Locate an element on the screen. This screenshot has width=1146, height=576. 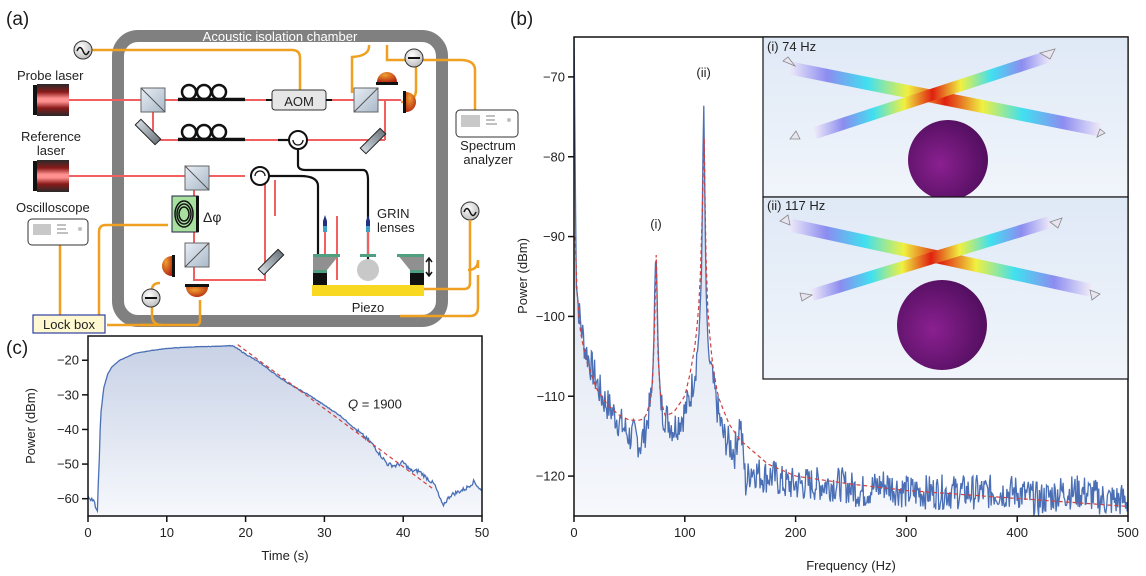
chamber-label: Acoustic isolation chamber is located at coordinates (280, 36).